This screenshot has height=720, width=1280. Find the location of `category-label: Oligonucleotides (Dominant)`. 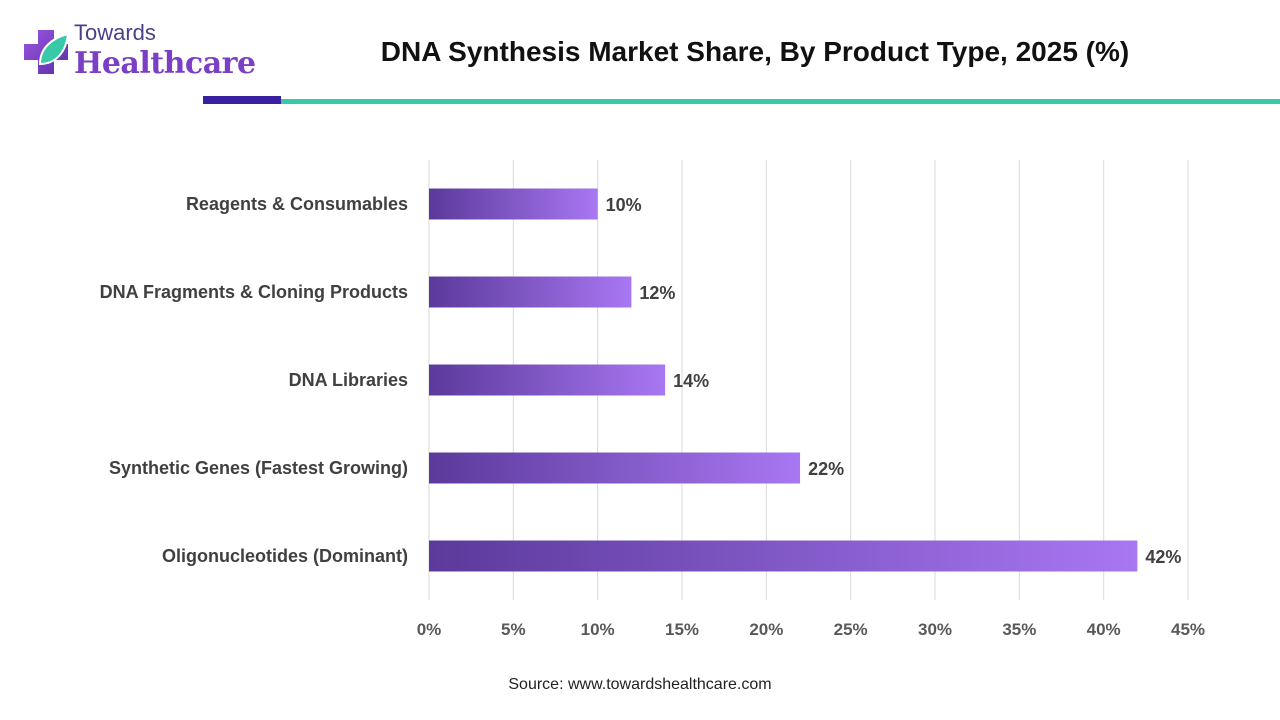

category-label: Oligonucleotides (Dominant) is located at coordinates (285, 556).